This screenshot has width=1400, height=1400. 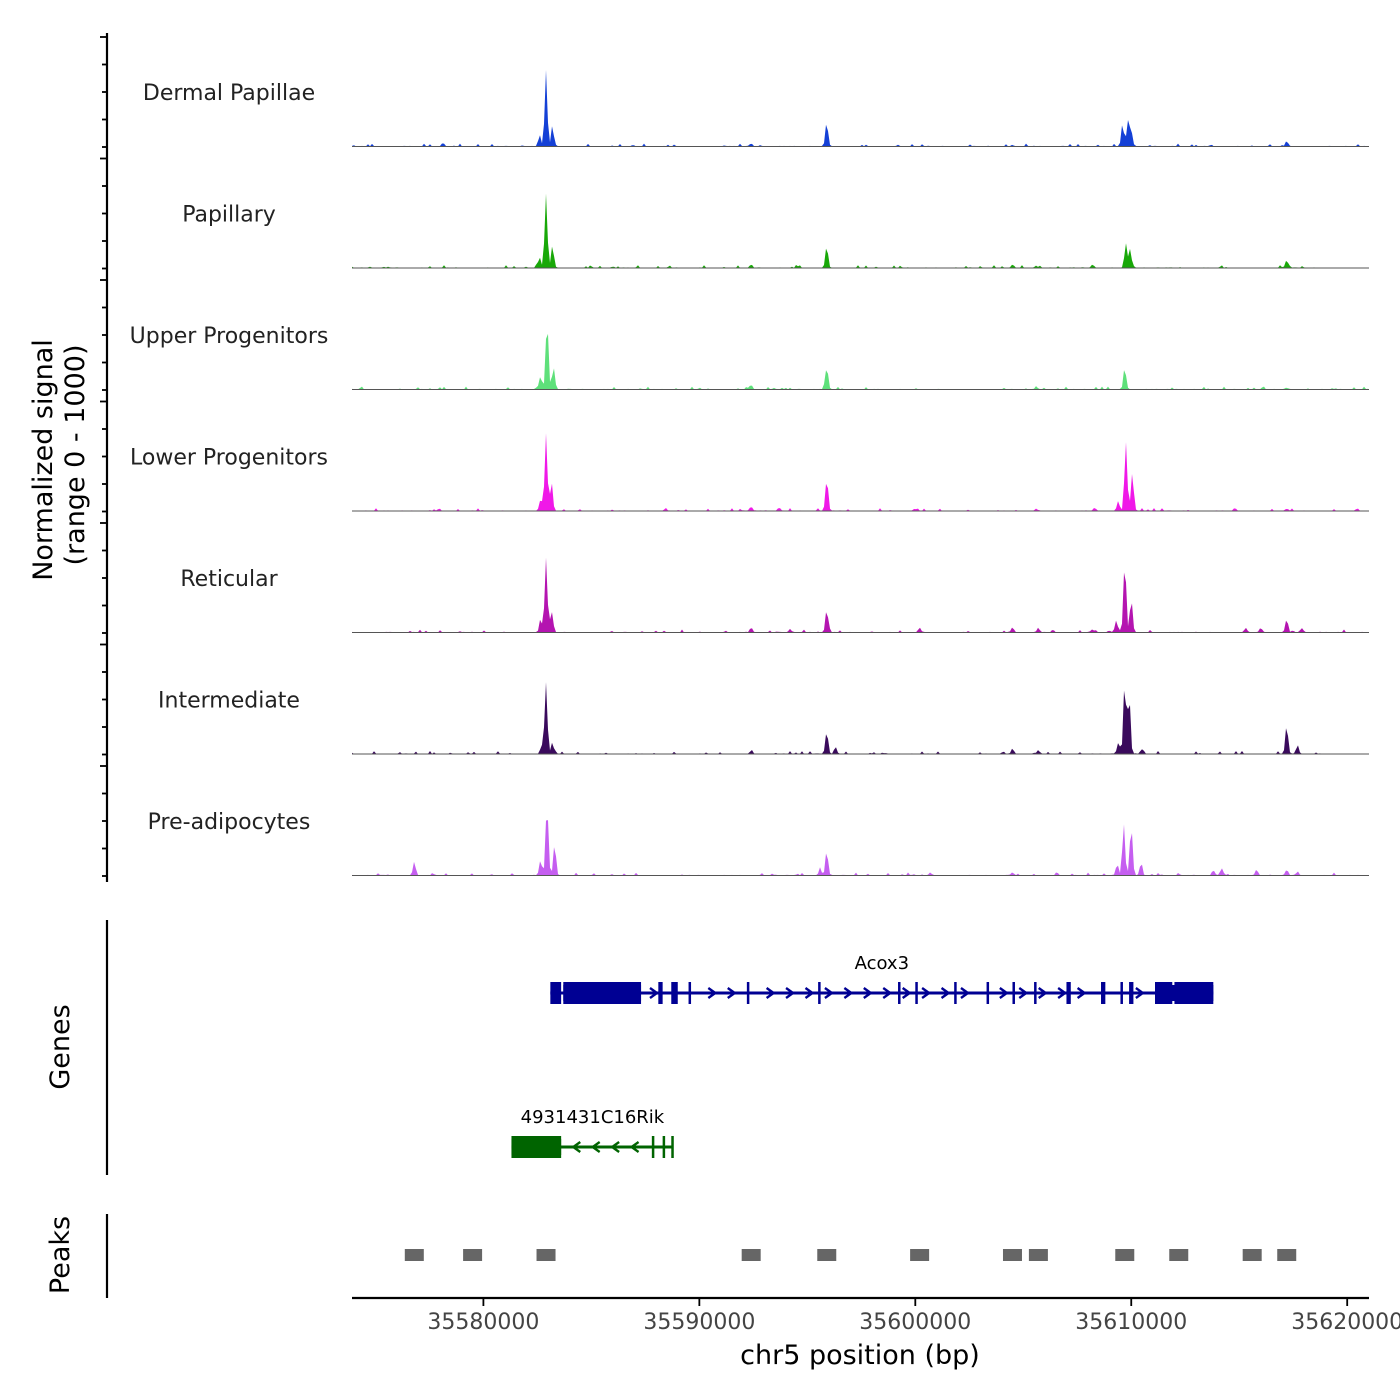 I want to click on track-upper-progenitors: Upper Progenitors, so click(x=749, y=357).